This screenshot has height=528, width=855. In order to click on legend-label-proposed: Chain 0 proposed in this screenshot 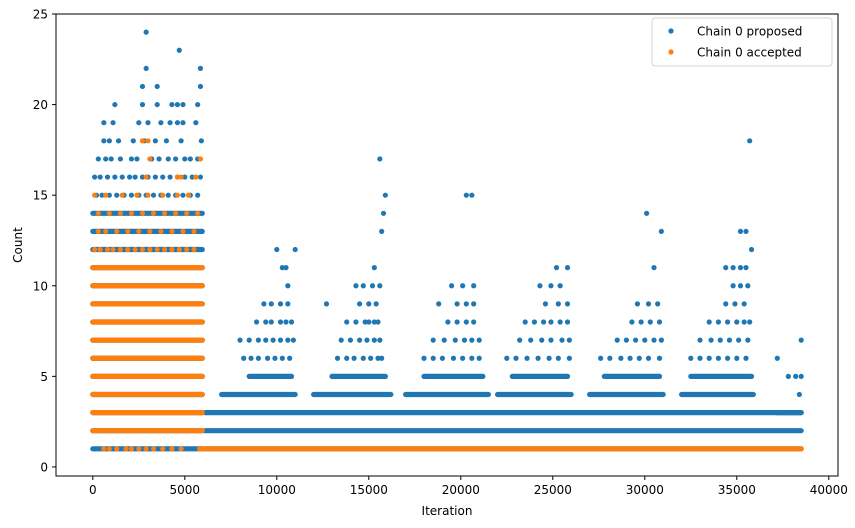, I will do `click(749, 32)`.